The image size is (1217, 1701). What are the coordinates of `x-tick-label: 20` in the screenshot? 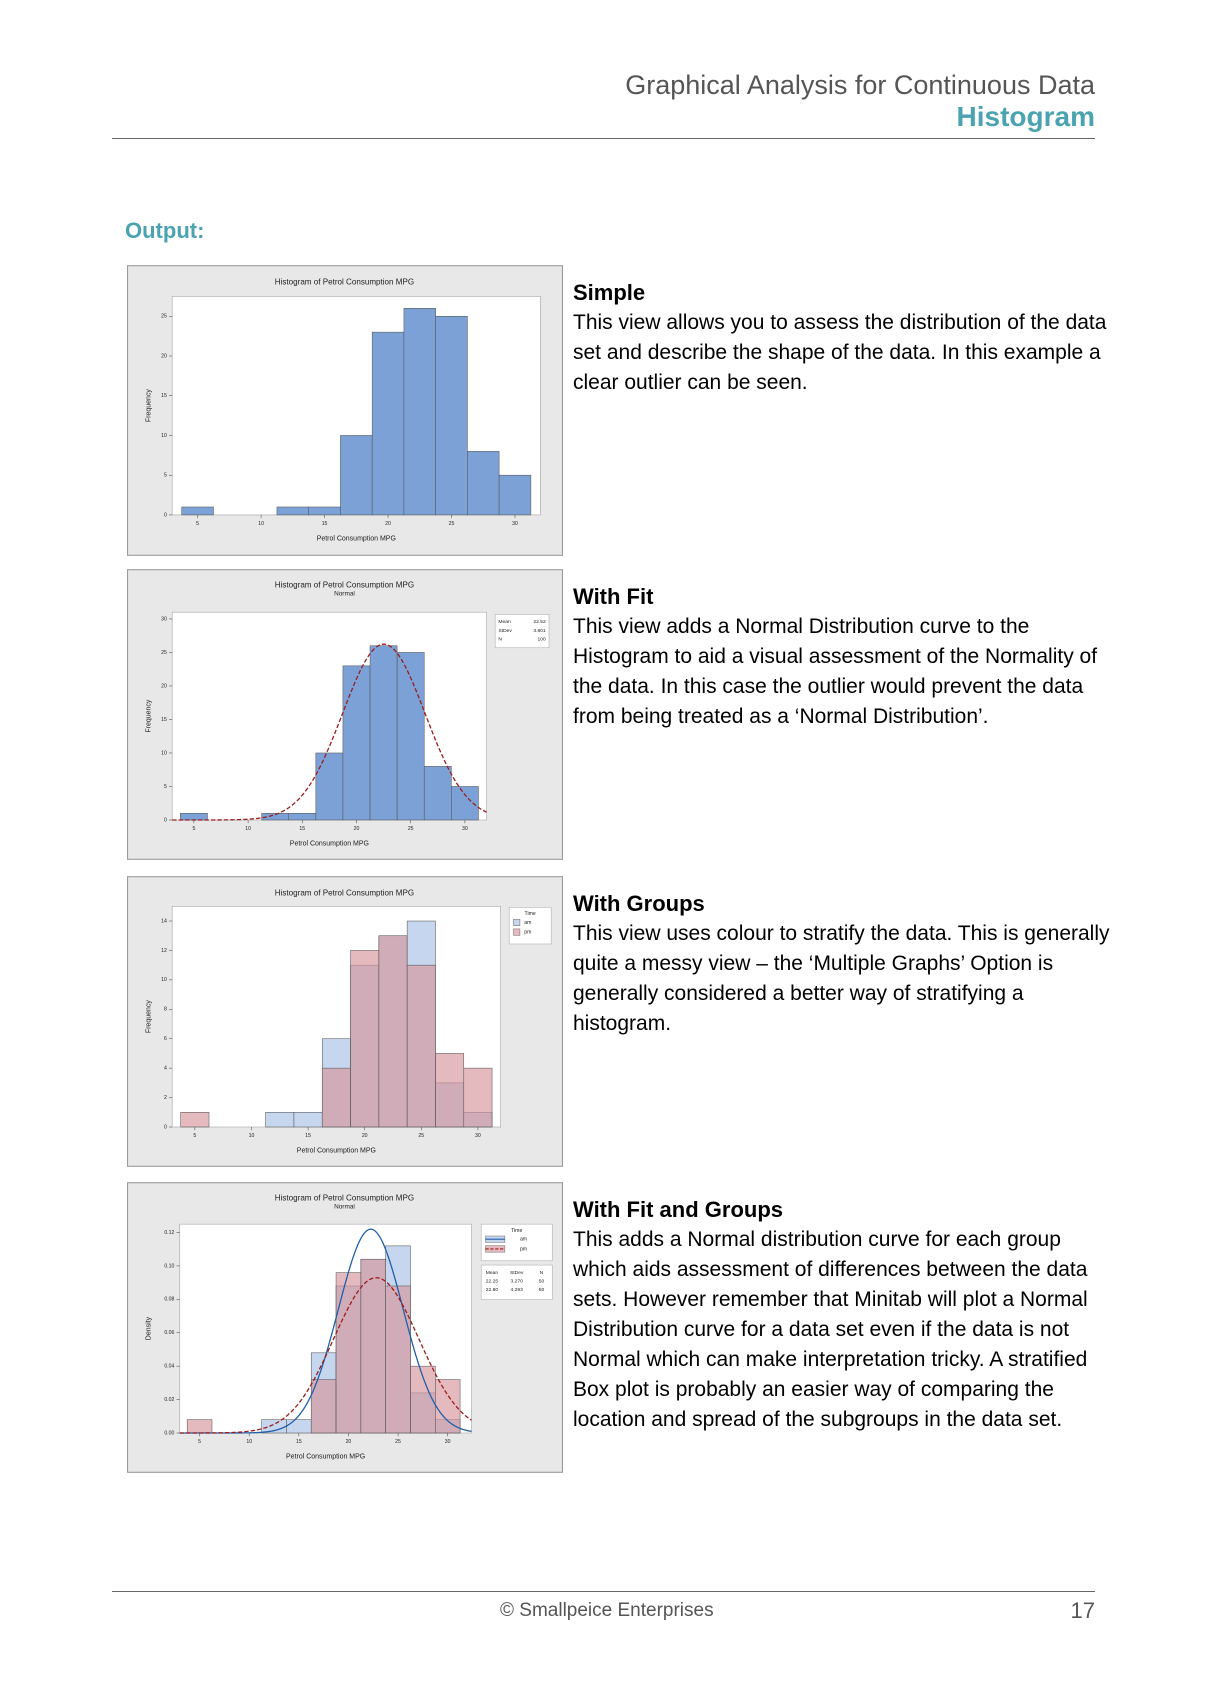 It's located at (388, 524).